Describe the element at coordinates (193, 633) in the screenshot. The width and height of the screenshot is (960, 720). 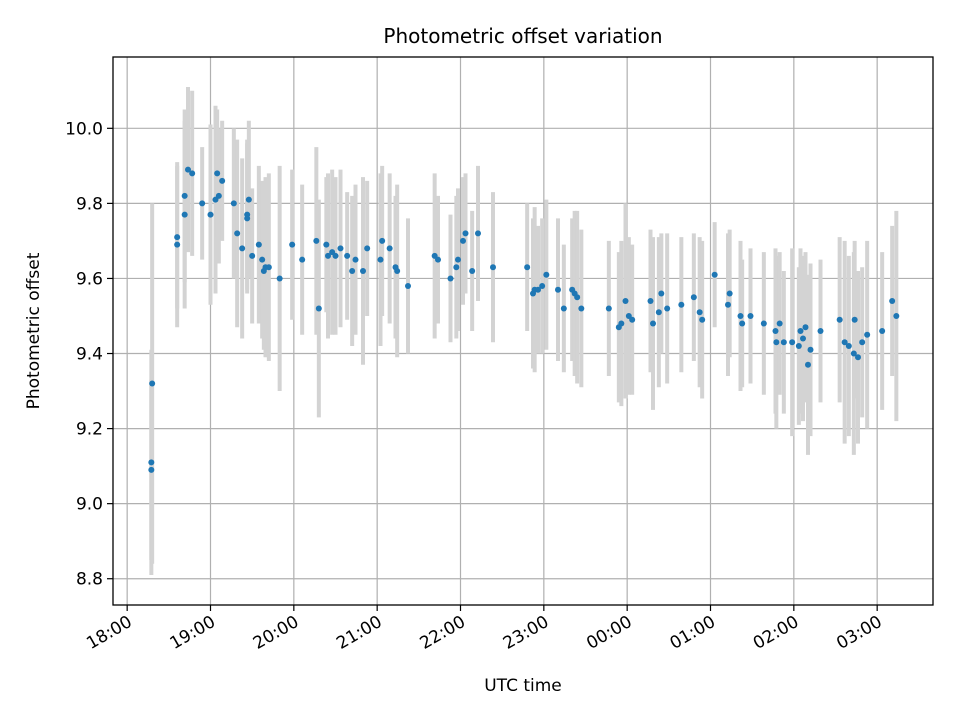
I see `x-tick-label: 19:00` at that location.